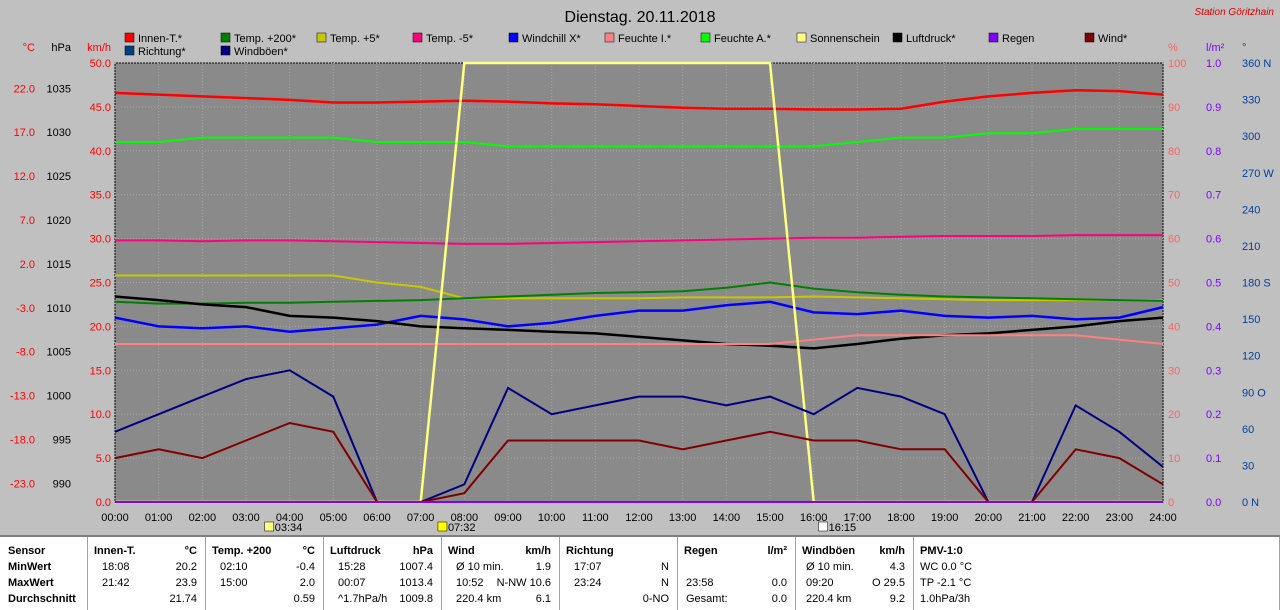 This screenshot has height=610, width=1280. Describe the element at coordinates (265, 39) in the screenshot. I see `legend-label: Temp. +200*` at that location.